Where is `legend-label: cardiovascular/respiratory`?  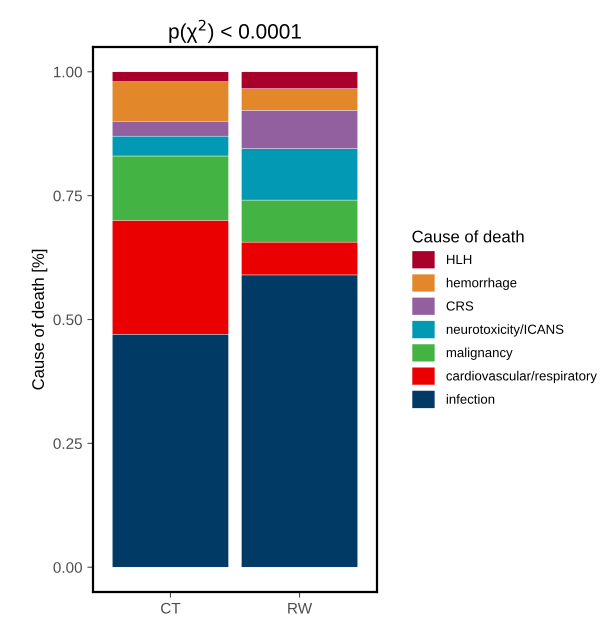 legend-label: cardiovascular/respiratory is located at coordinates (521, 377).